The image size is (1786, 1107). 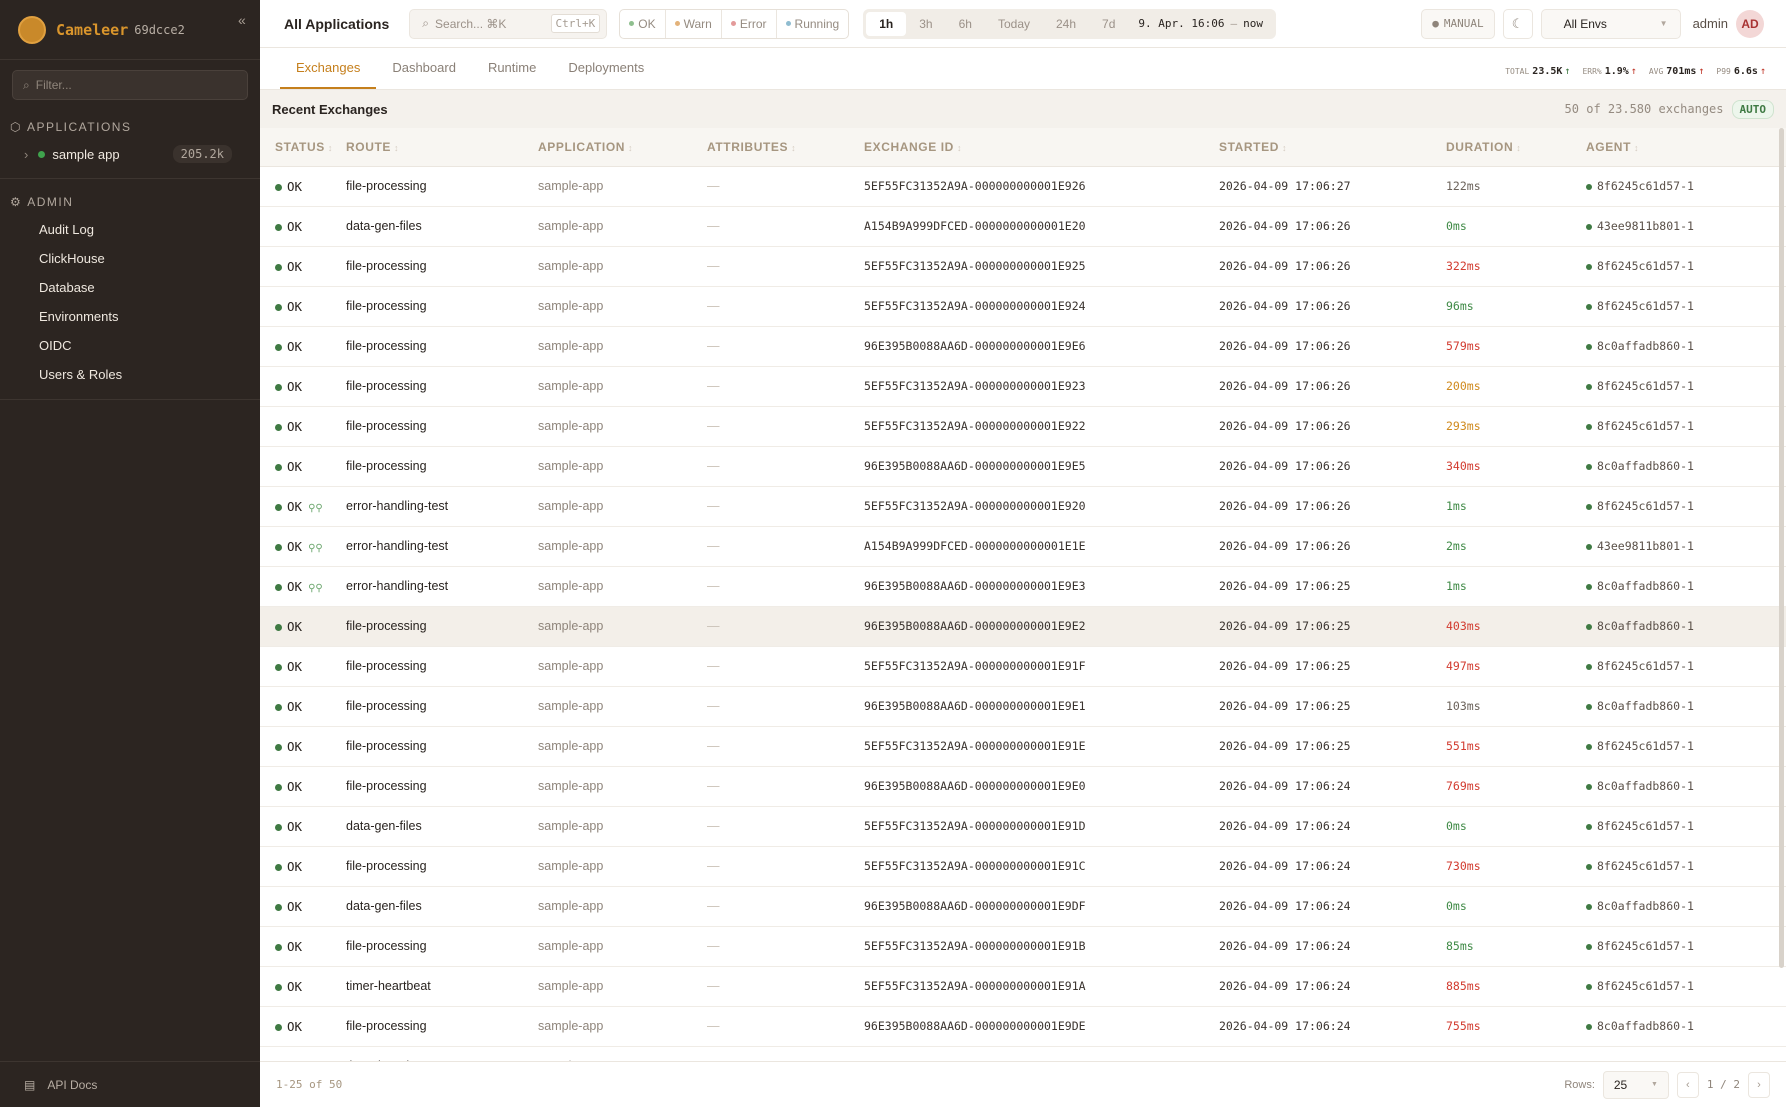 What do you see at coordinates (442, 266) in the screenshot?
I see `route-cell: file-processing` at bounding box center [442, 266].